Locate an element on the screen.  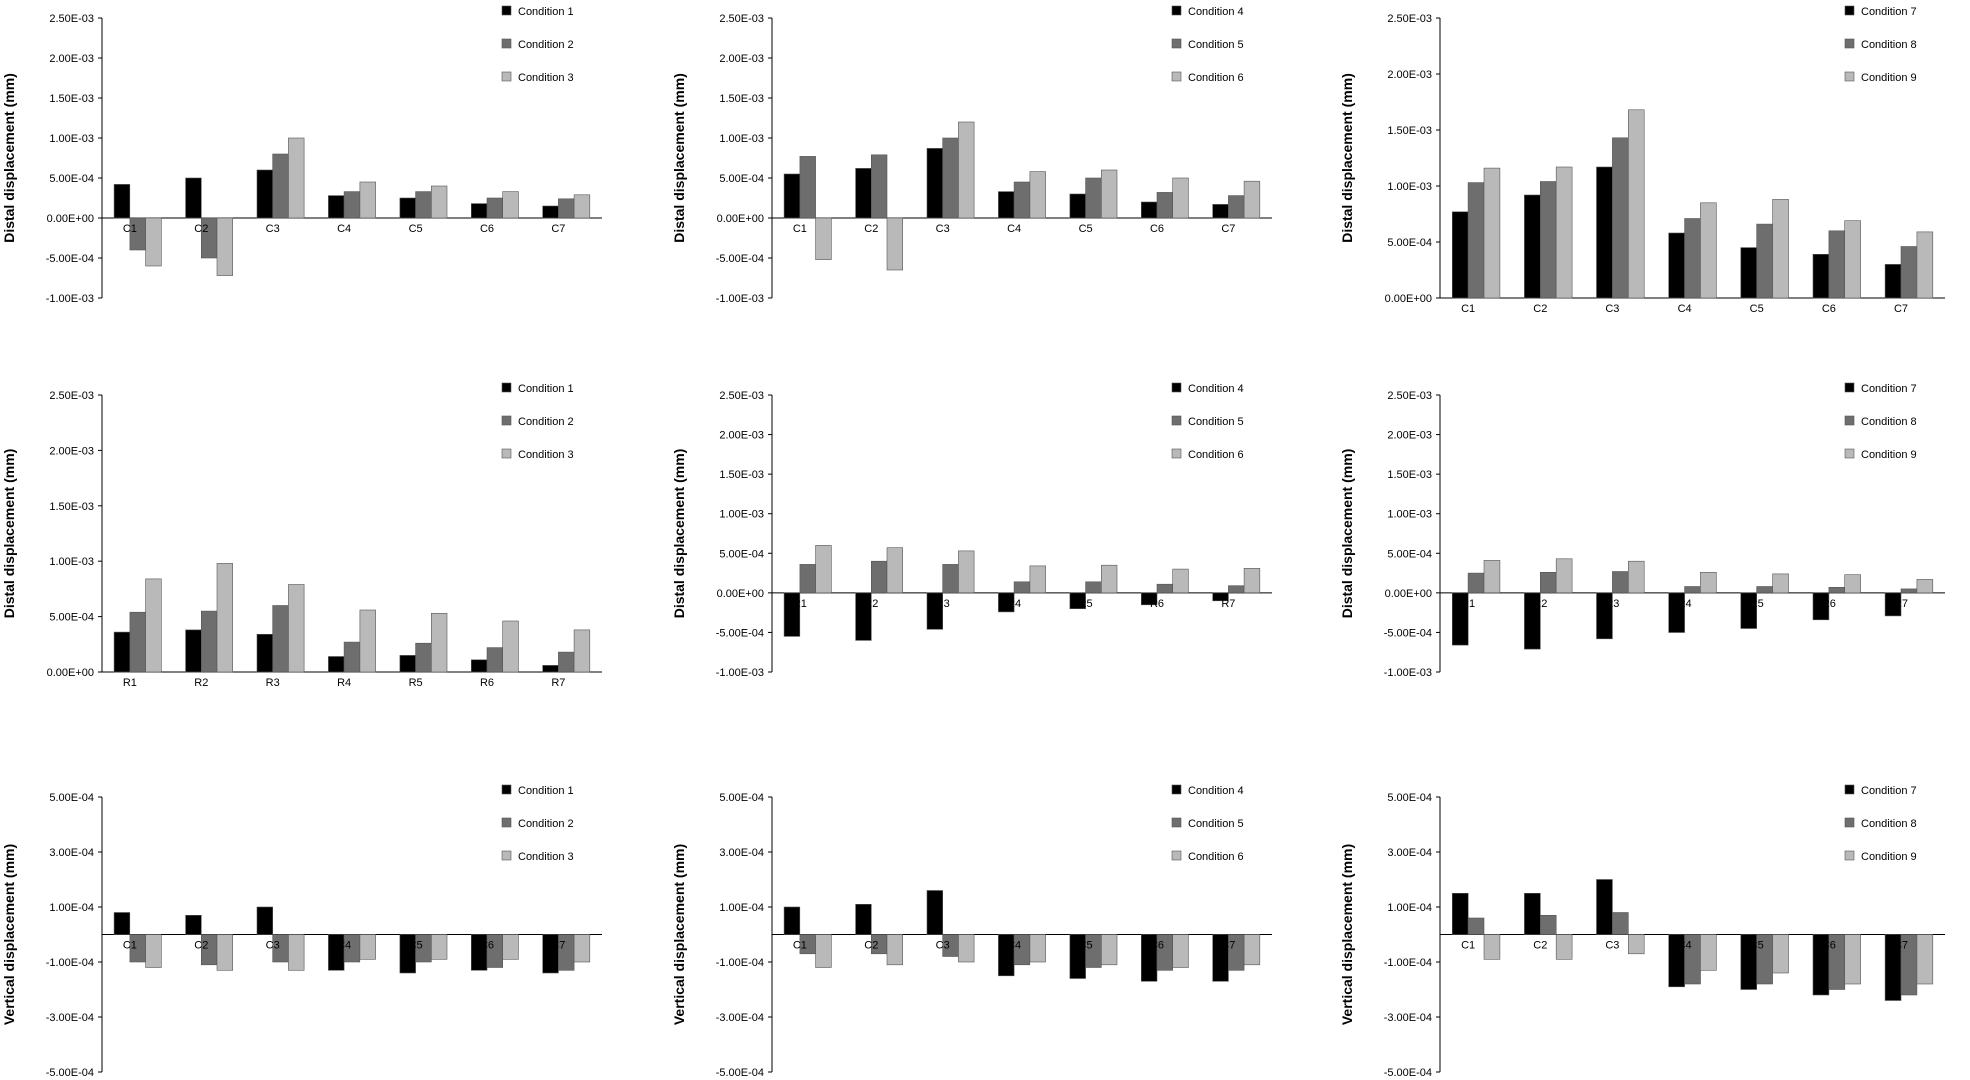
legend-label: Condition 6 is located at coordinates (1216, 455).